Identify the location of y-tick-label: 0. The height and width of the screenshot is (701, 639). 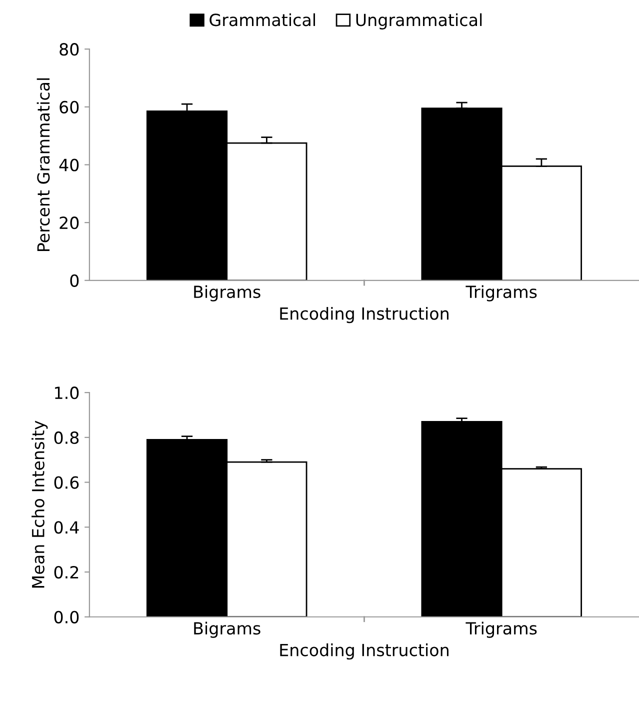
(74, 280).